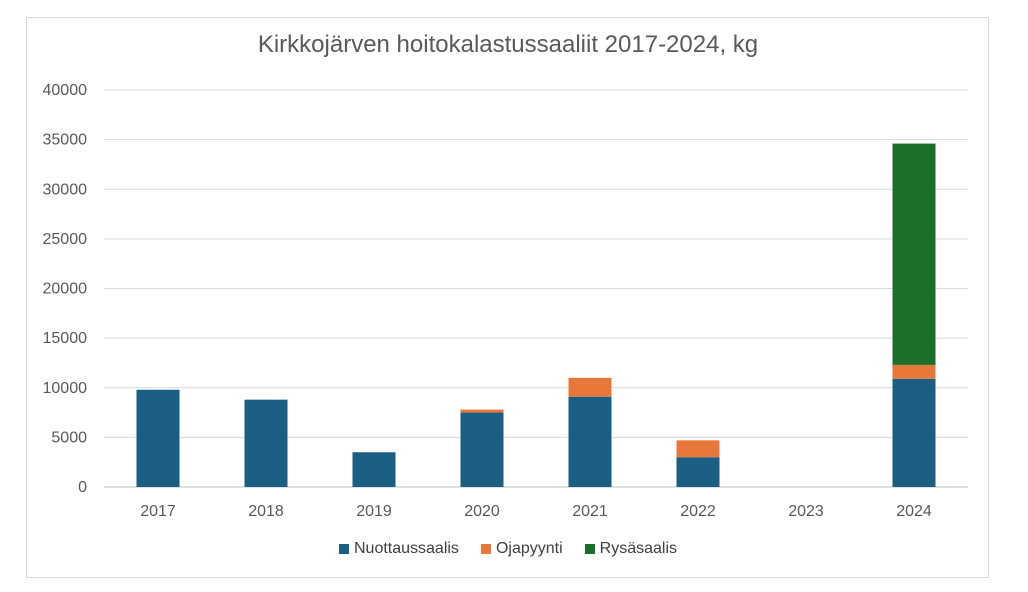 This screenshot has height=592, width=1028. Describe the element at coordinates (65, 90) in the screenshot. I see `y-tick-label: 40000` at that location.